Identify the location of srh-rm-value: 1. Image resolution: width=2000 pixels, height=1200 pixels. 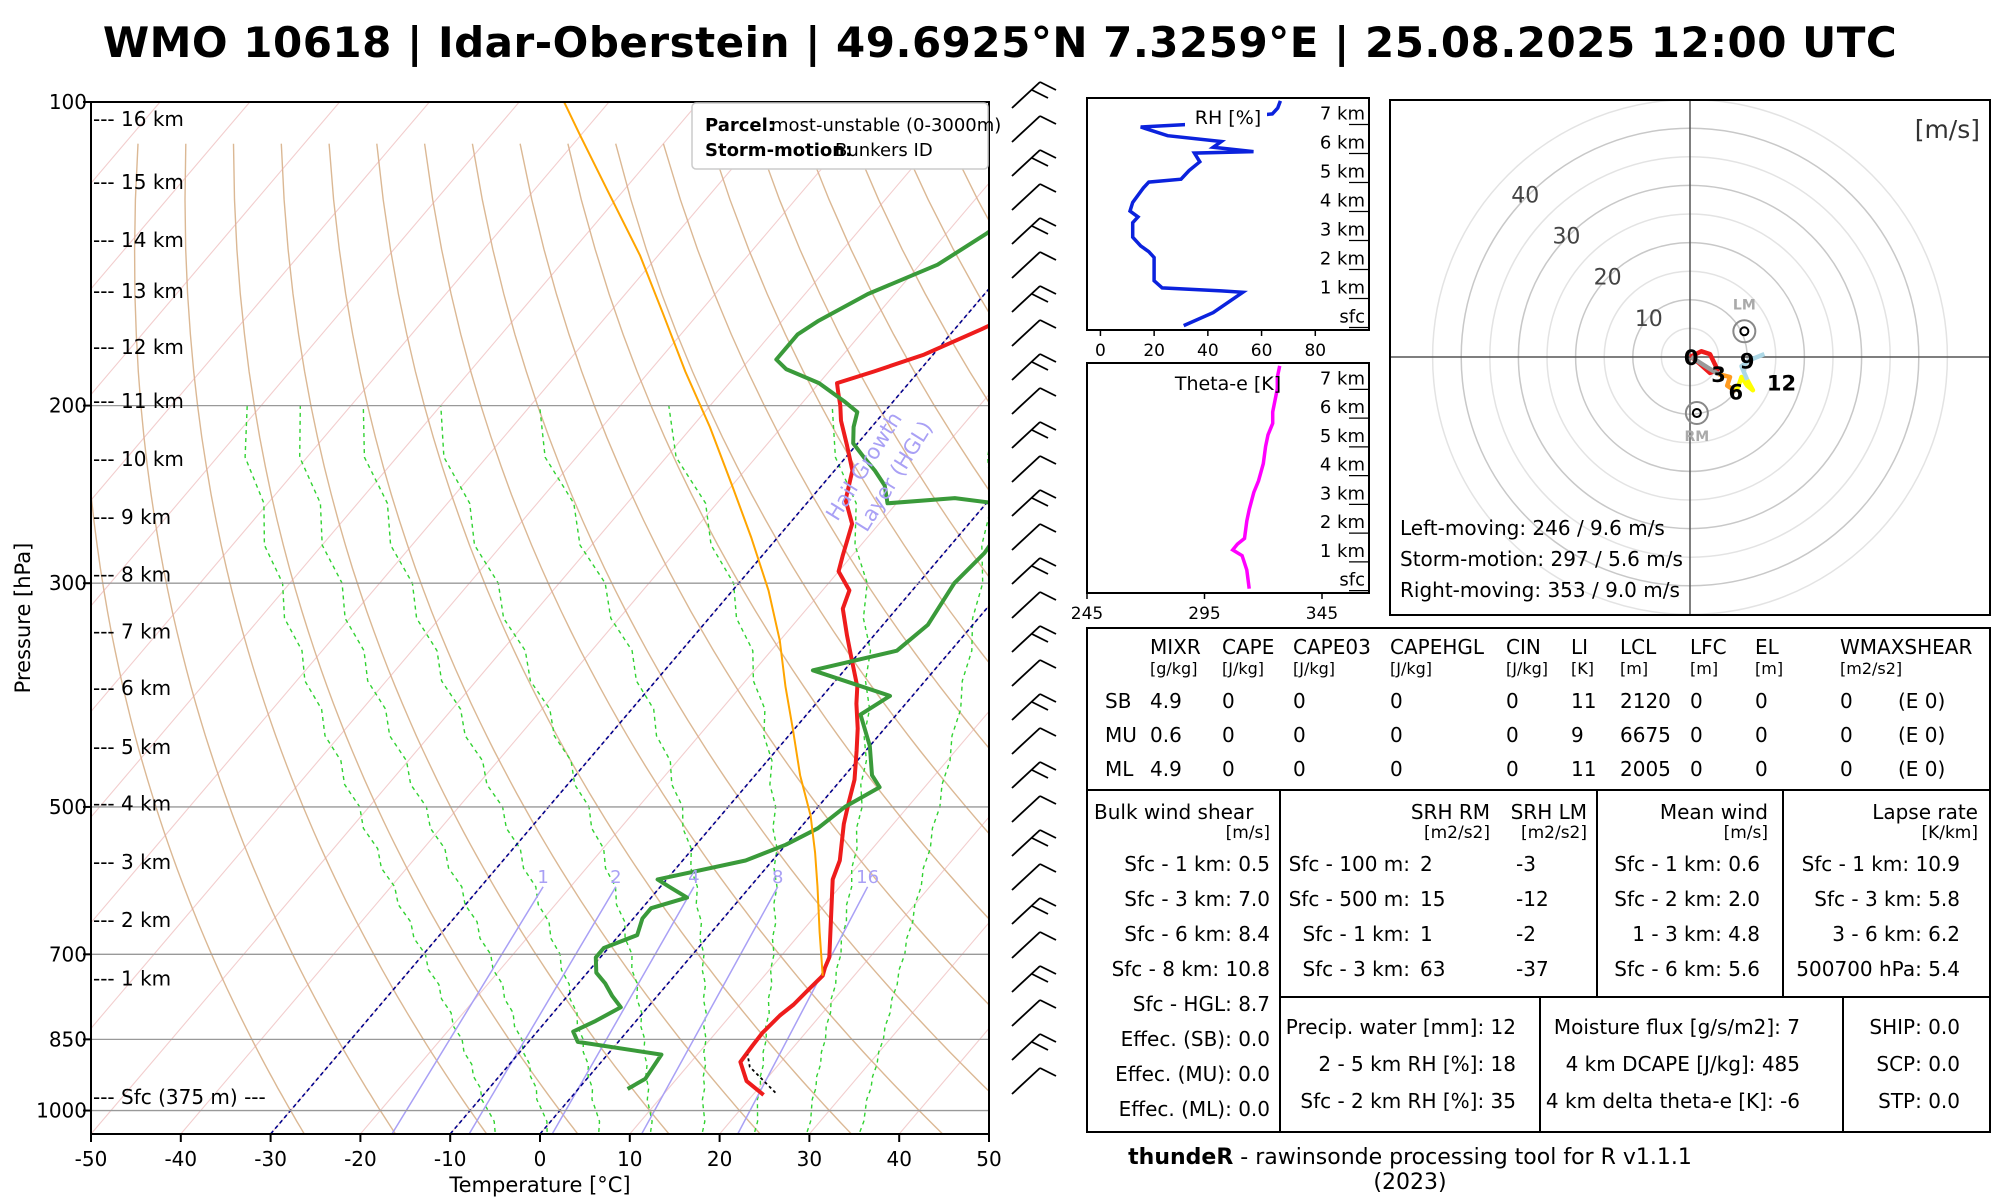
(1426, 934).